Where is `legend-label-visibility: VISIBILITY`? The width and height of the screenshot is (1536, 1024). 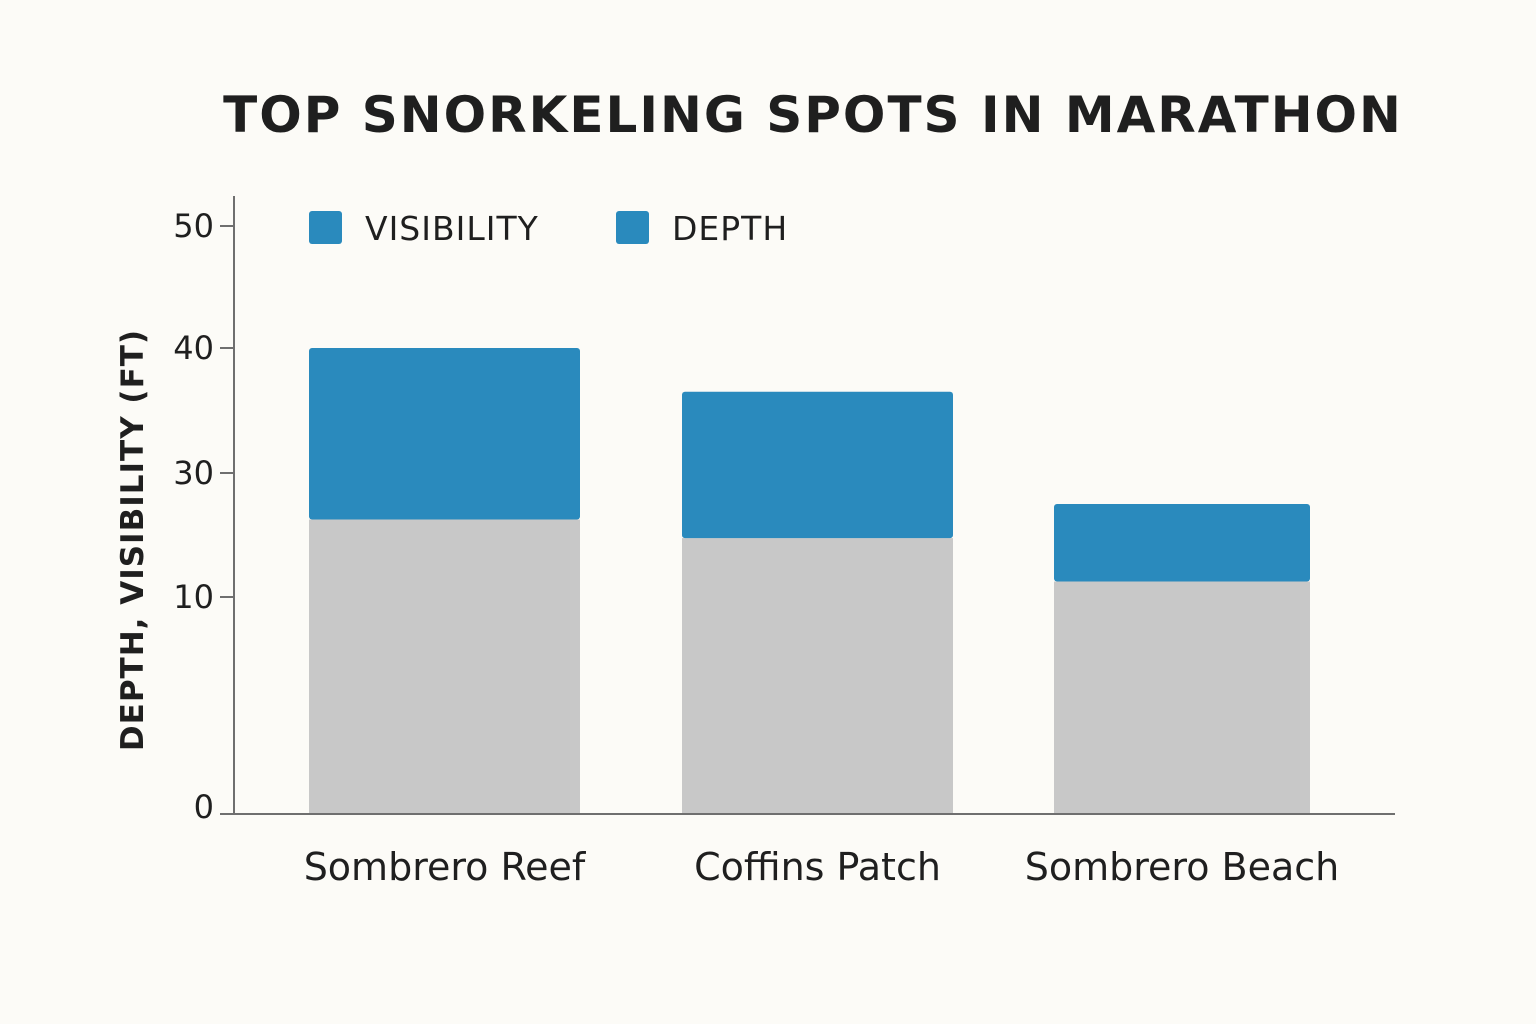 legend-label-visibility: VISIBILITY is located at coordinates (452, 228).